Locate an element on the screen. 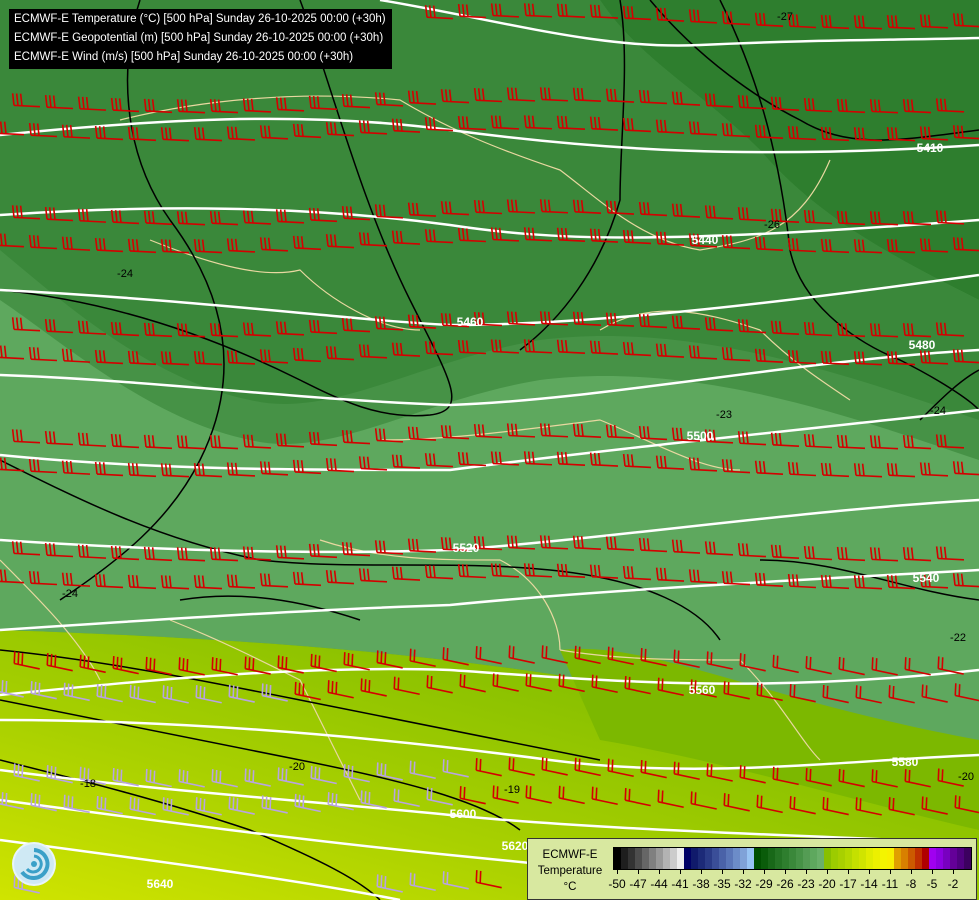 The width and height of the screenshot is (979, 900). temperature-label: -22 is located at coordinates (958, 638).